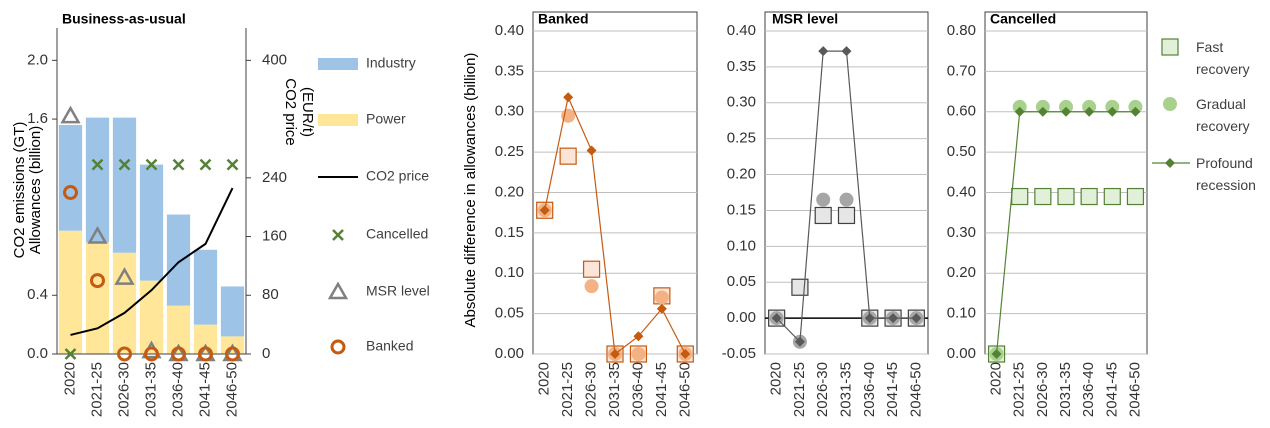  I want to click on legend-label-box: Fast recovery, so click(1223, 58).